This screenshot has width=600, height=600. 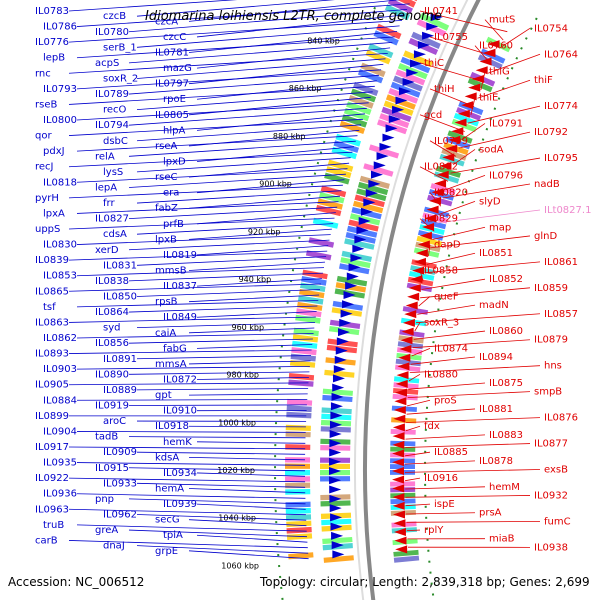 I want to click on gene-label: aroC, so click(x=114, y=421).